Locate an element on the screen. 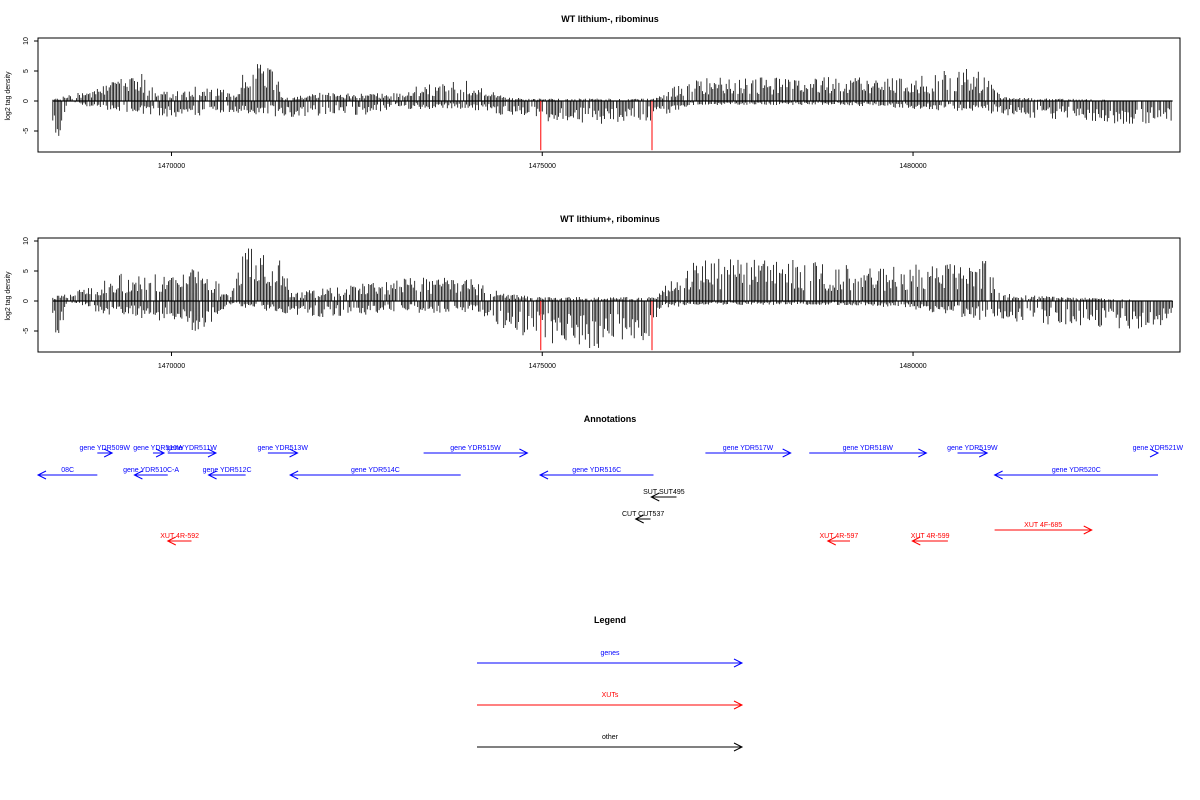  feature-label: gene YDR518W is located at coordinates (868, 448).